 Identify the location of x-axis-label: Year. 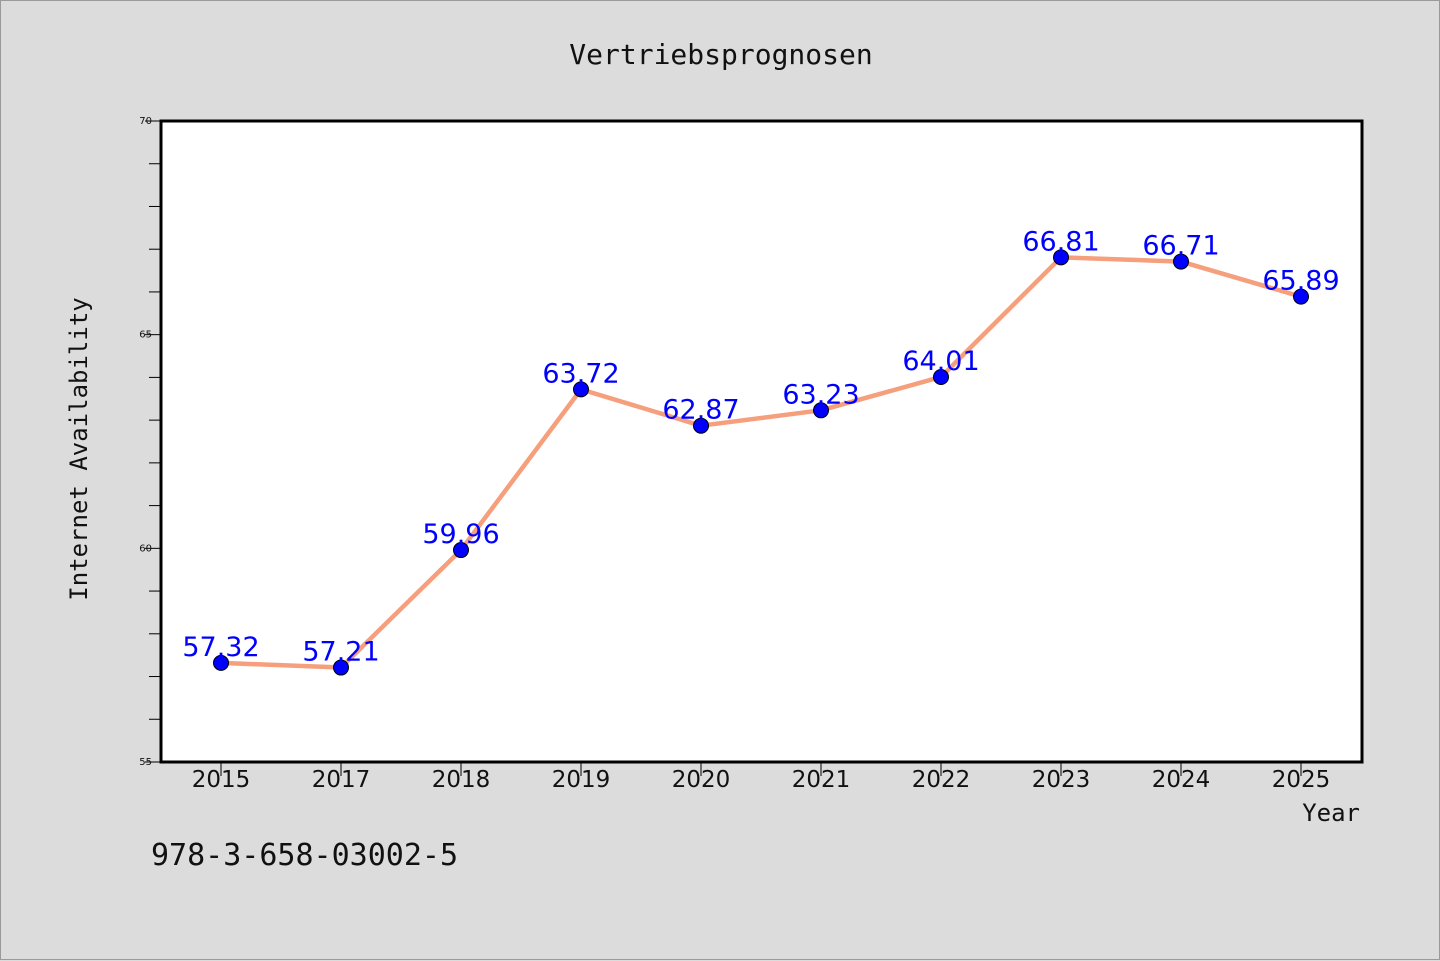
(1331, 813).